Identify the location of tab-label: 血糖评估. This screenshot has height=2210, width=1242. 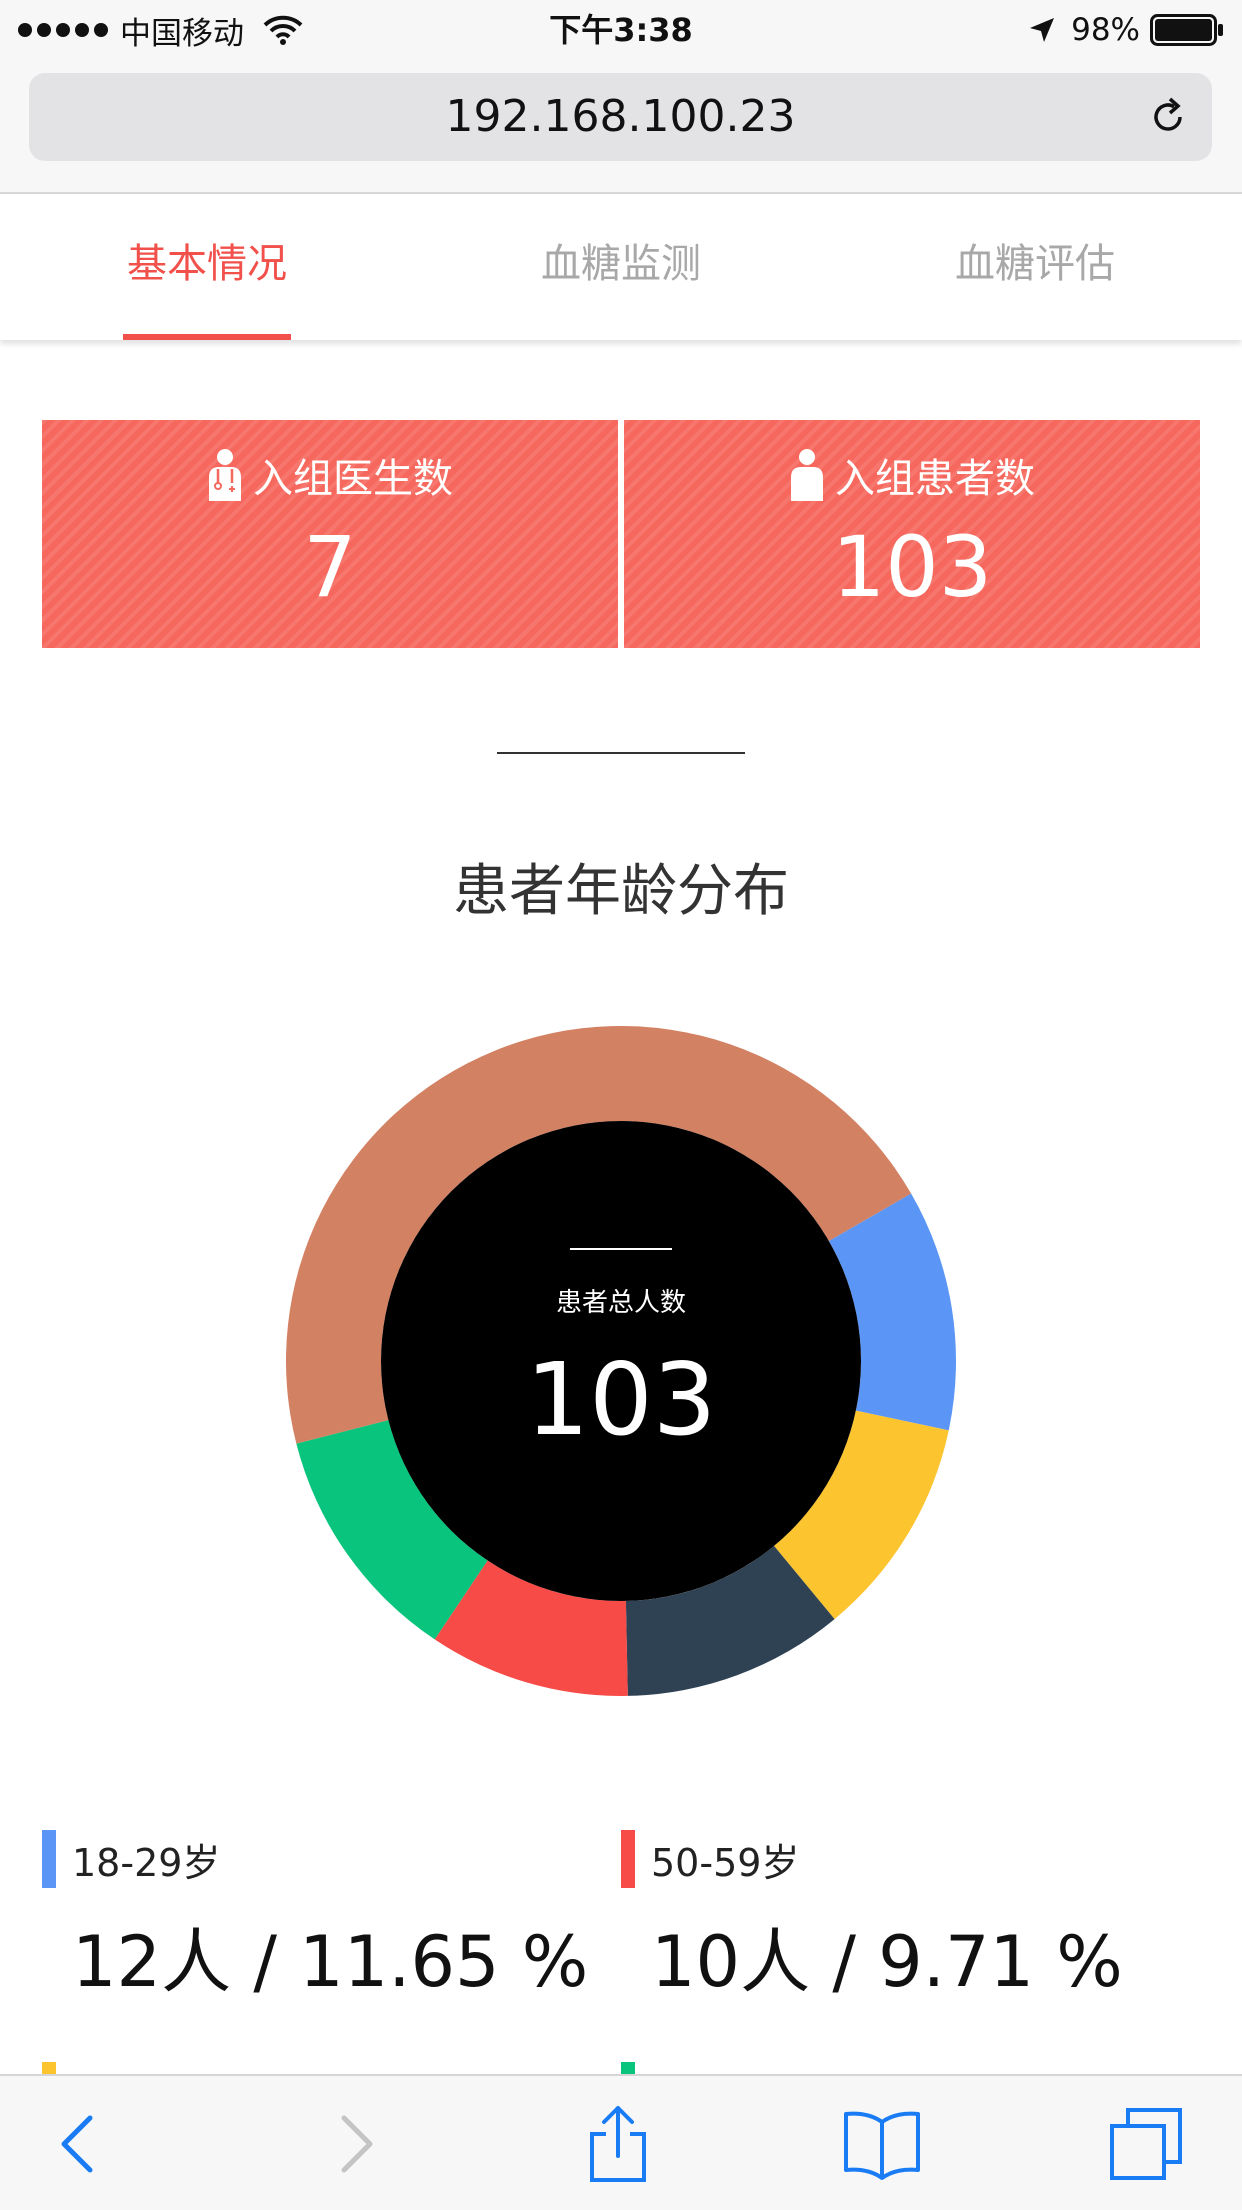
(1035, 264).